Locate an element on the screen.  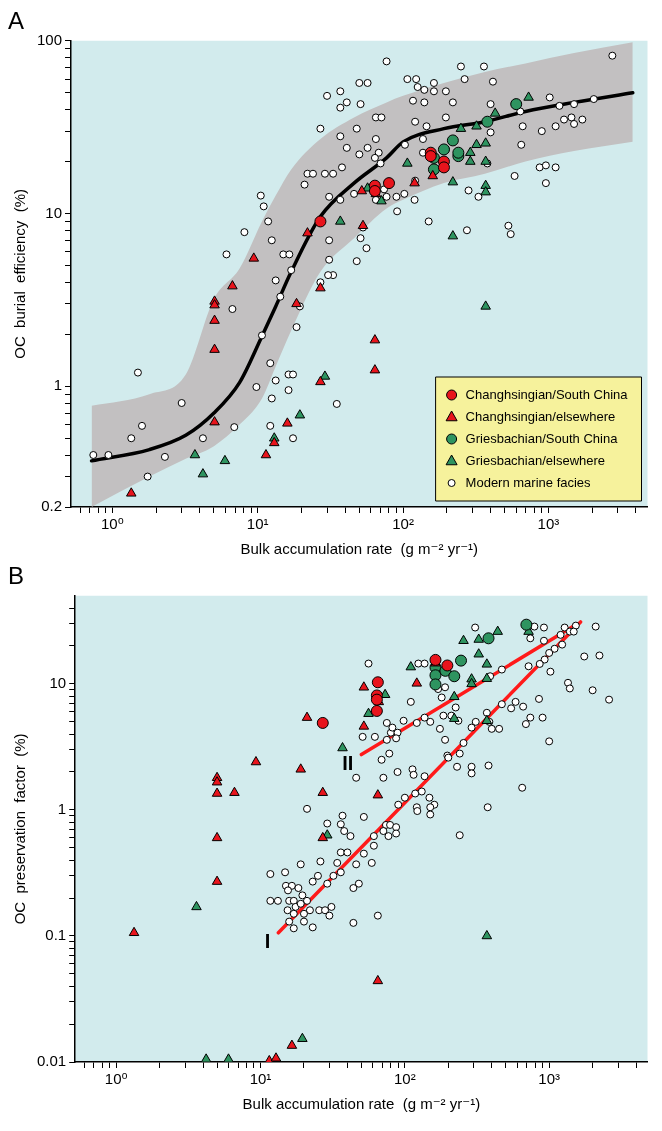
y-axis-title: OC preservation factor (%) is located at coordinates (20, 829).